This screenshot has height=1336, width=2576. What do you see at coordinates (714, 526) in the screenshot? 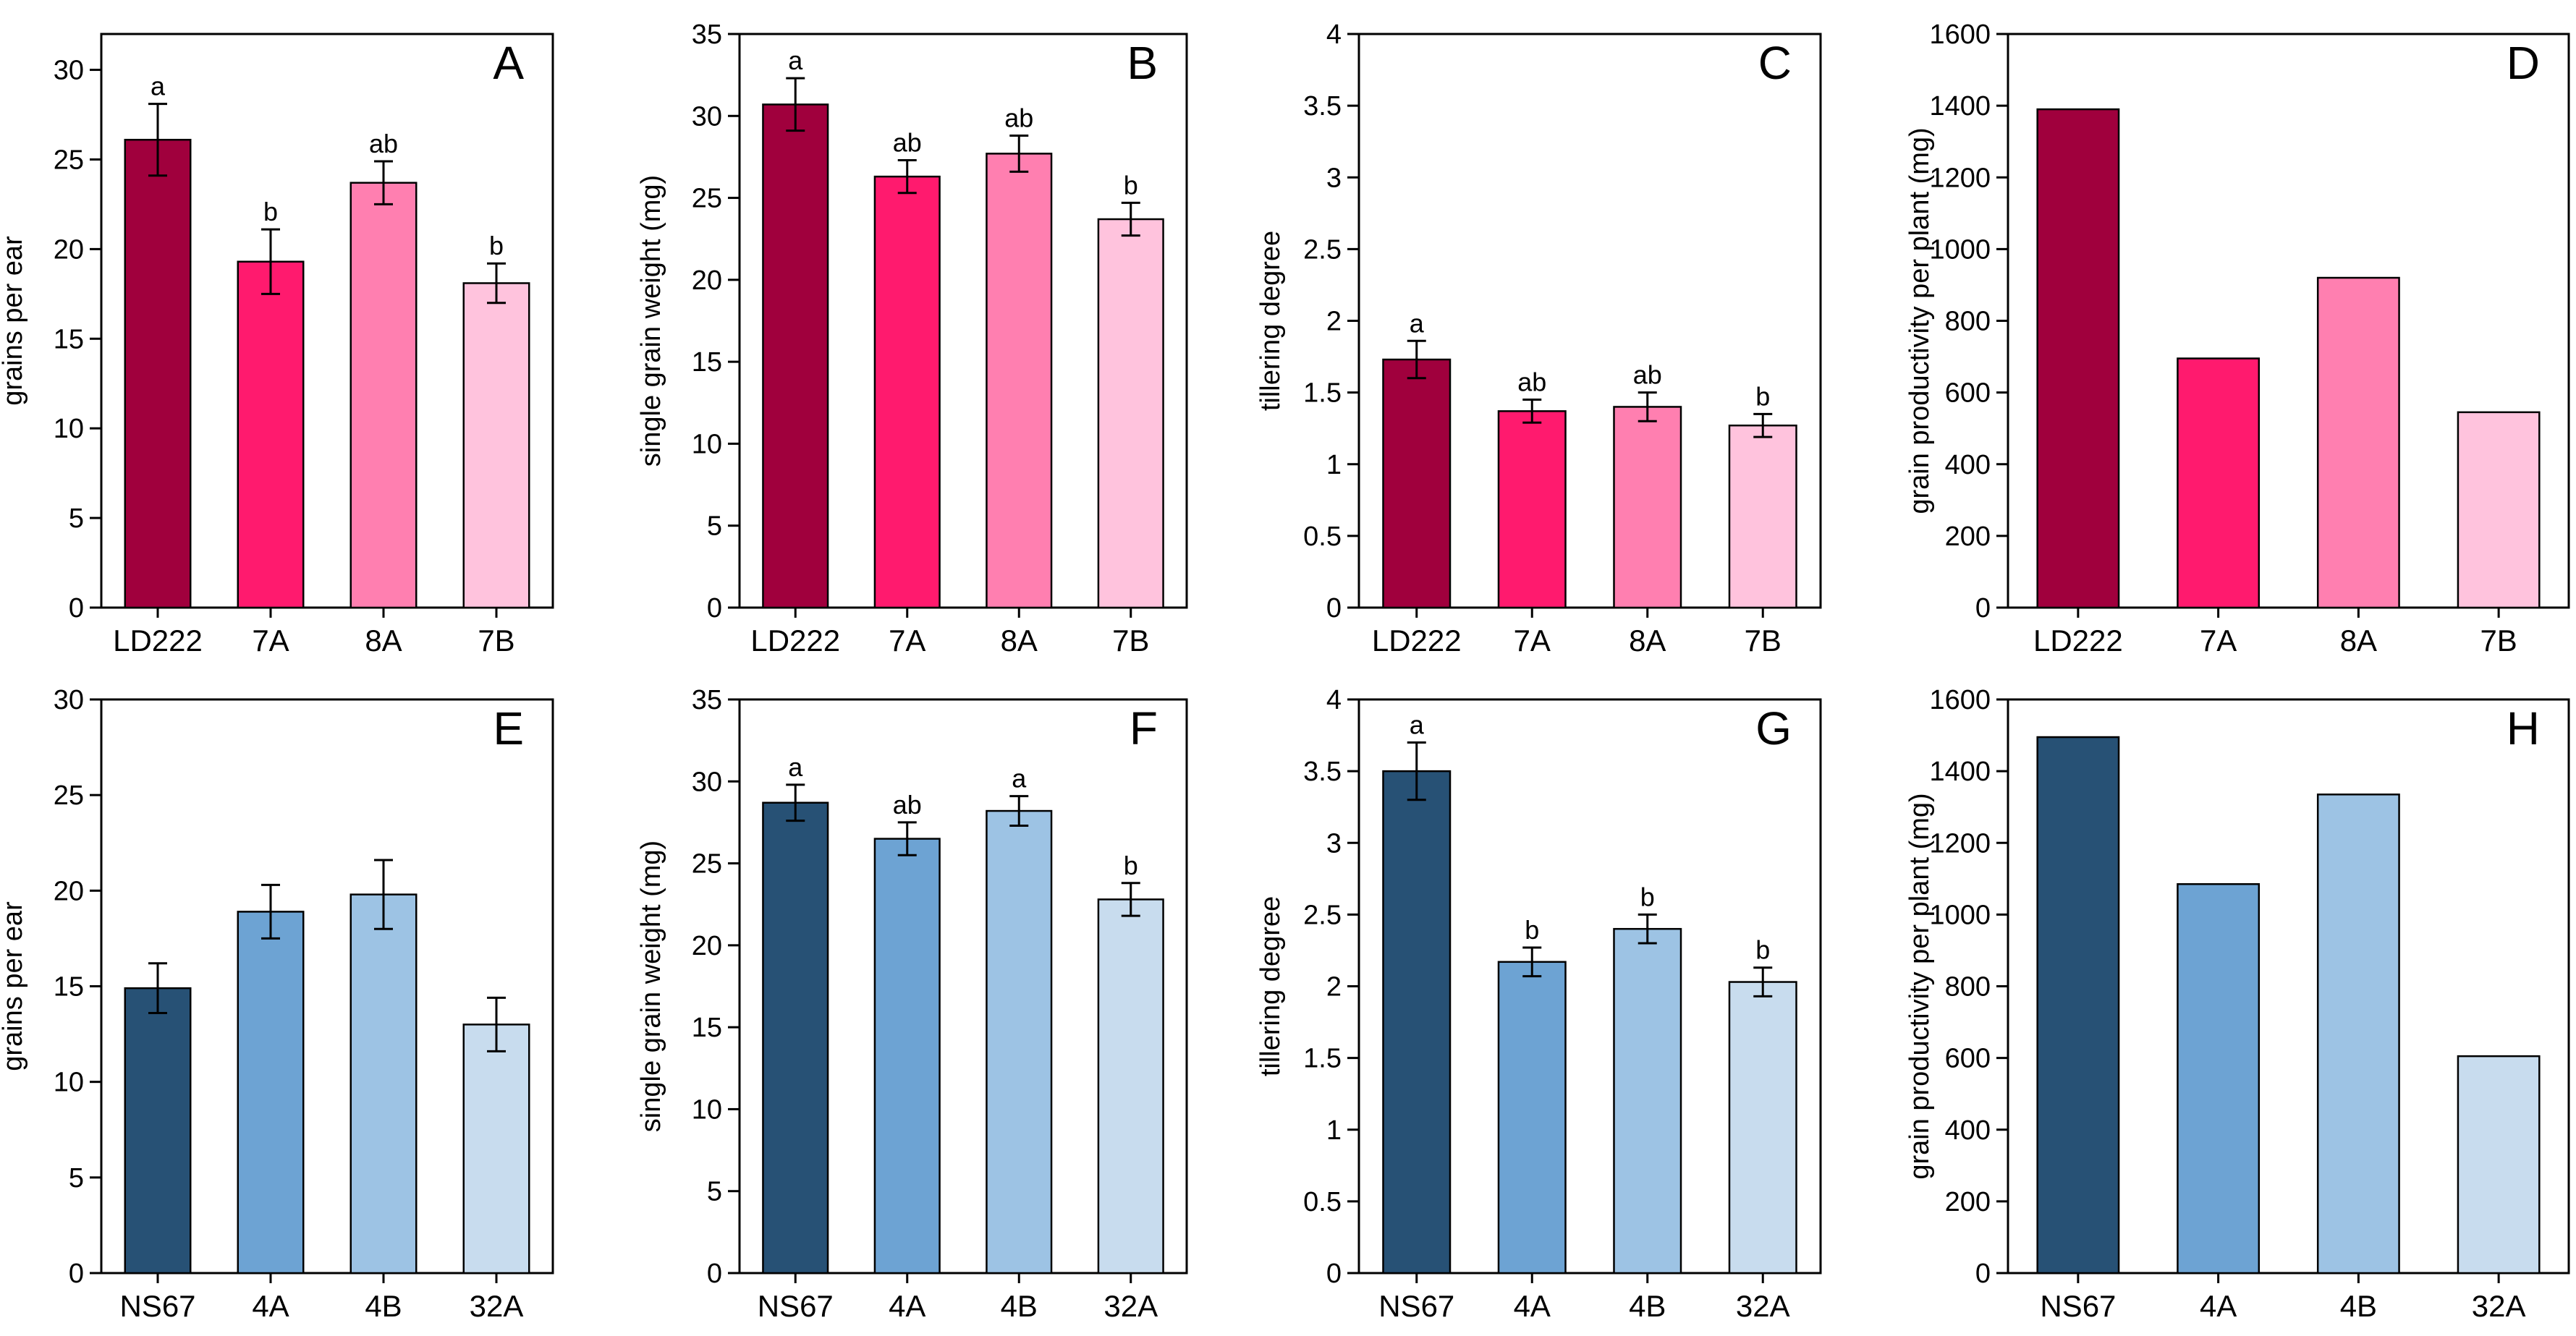
I see `panel-b-ytick-label: 5` at bounding box center [714, 526].